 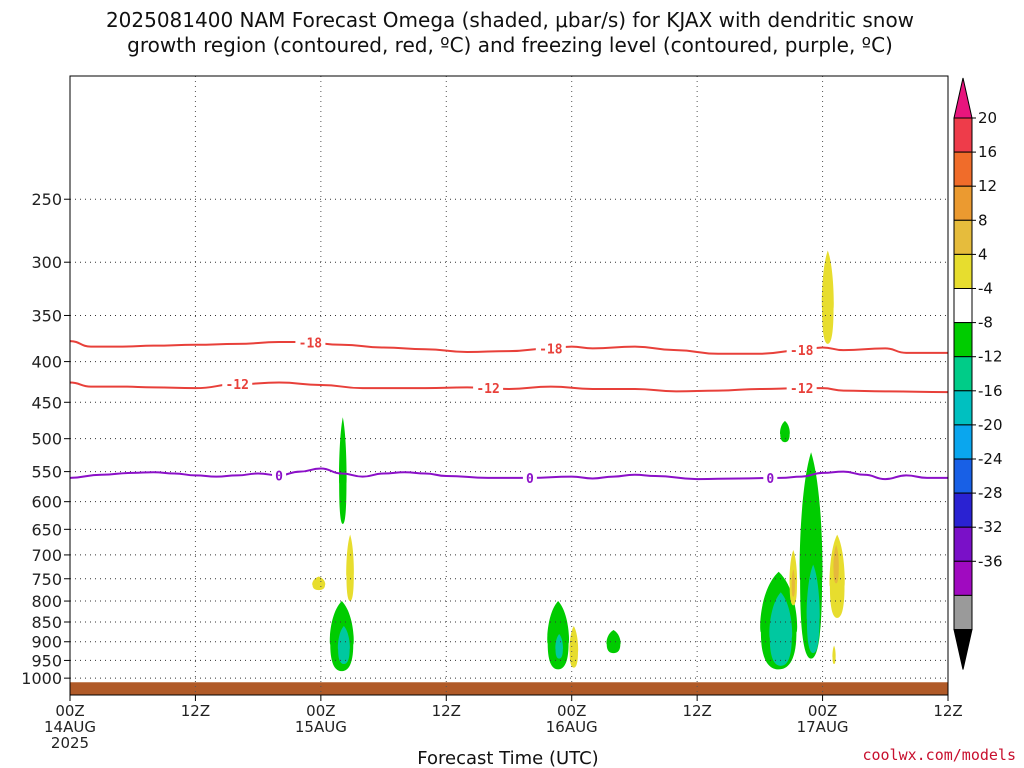 I want to click on colorbar-label: -36, so click(x=990, y=561).